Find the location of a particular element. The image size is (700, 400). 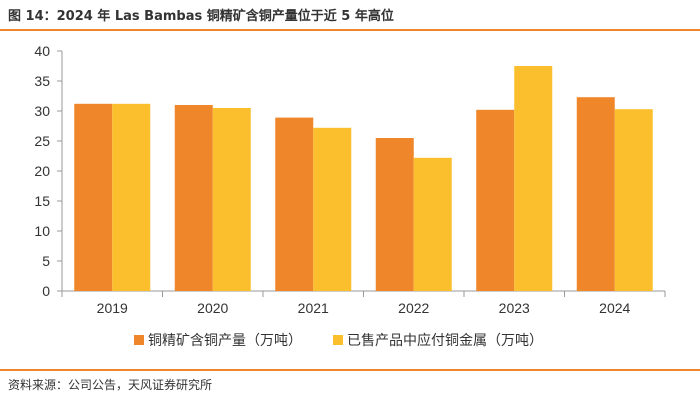

x-tick-label: 2023 is located at coordinates (514, 308).